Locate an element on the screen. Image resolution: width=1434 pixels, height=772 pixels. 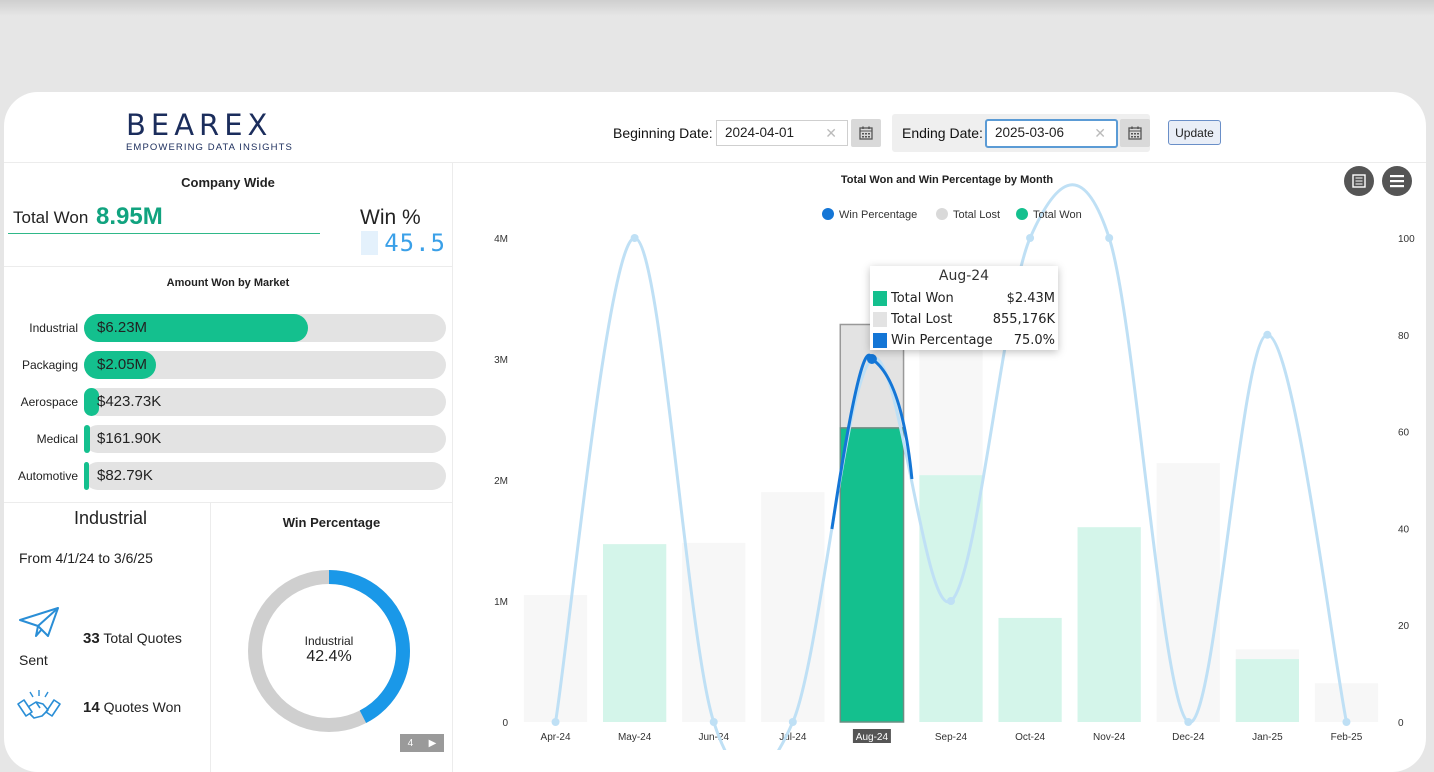
beginning-date-label: Beginning Date: is located at coordinates (663, 133).